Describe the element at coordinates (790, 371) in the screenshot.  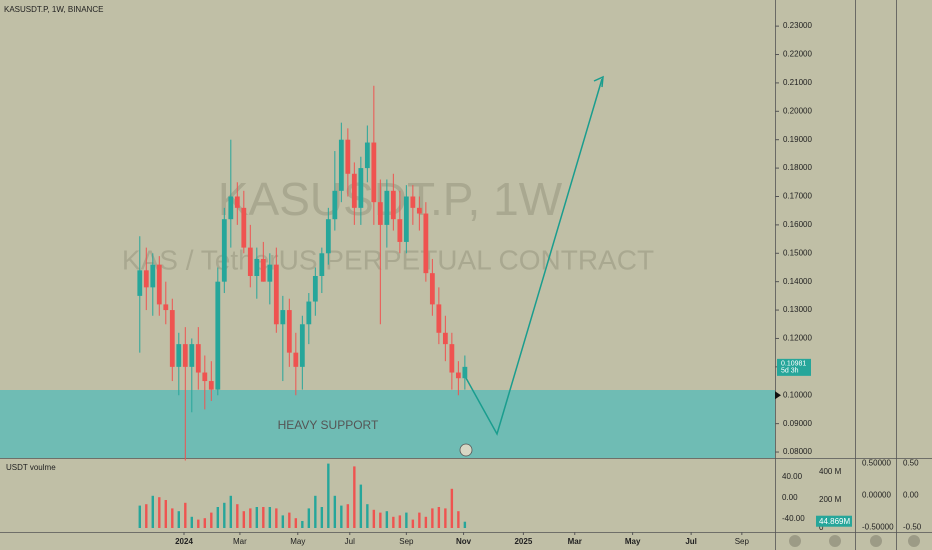
I see `countdown: 5d 3h` at that location.